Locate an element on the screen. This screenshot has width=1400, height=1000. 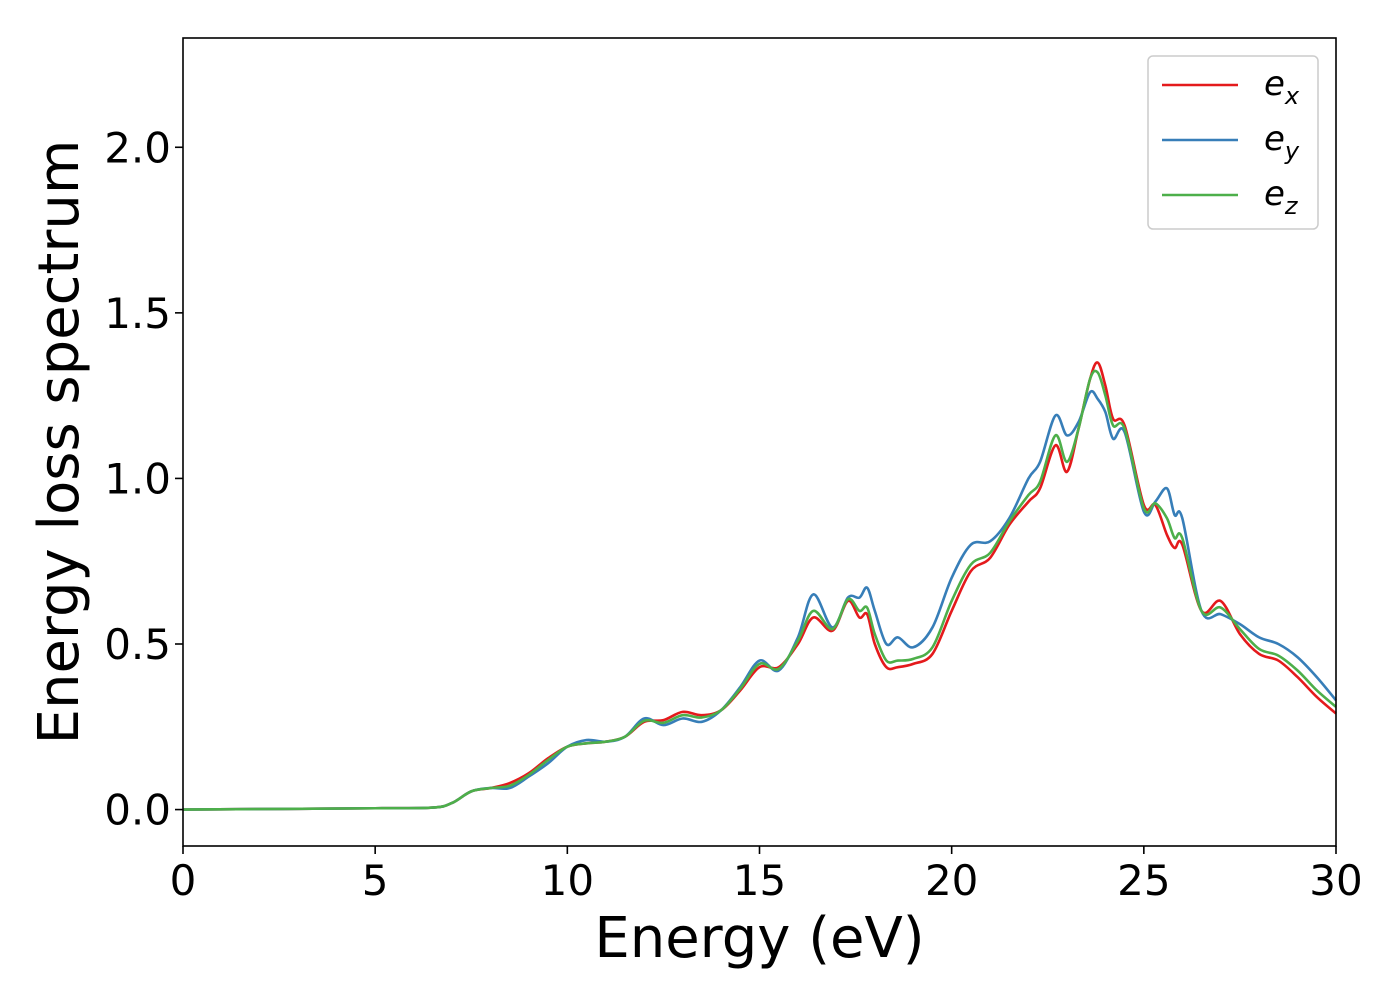
legend-box is located at coordinates (1233, 142).